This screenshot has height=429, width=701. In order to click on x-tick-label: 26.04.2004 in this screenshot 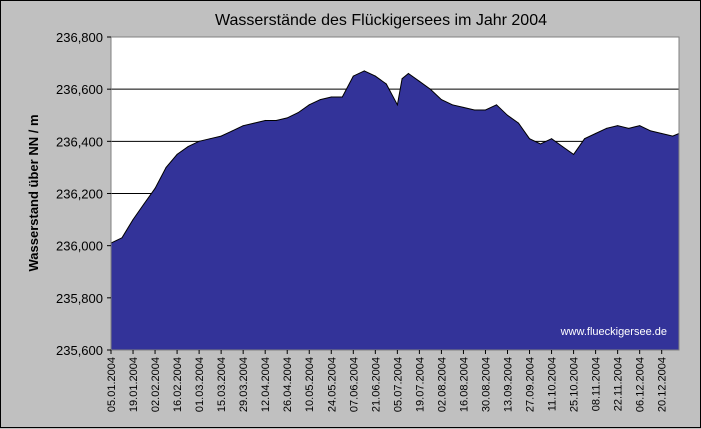, I will do `click(288, 384)`.